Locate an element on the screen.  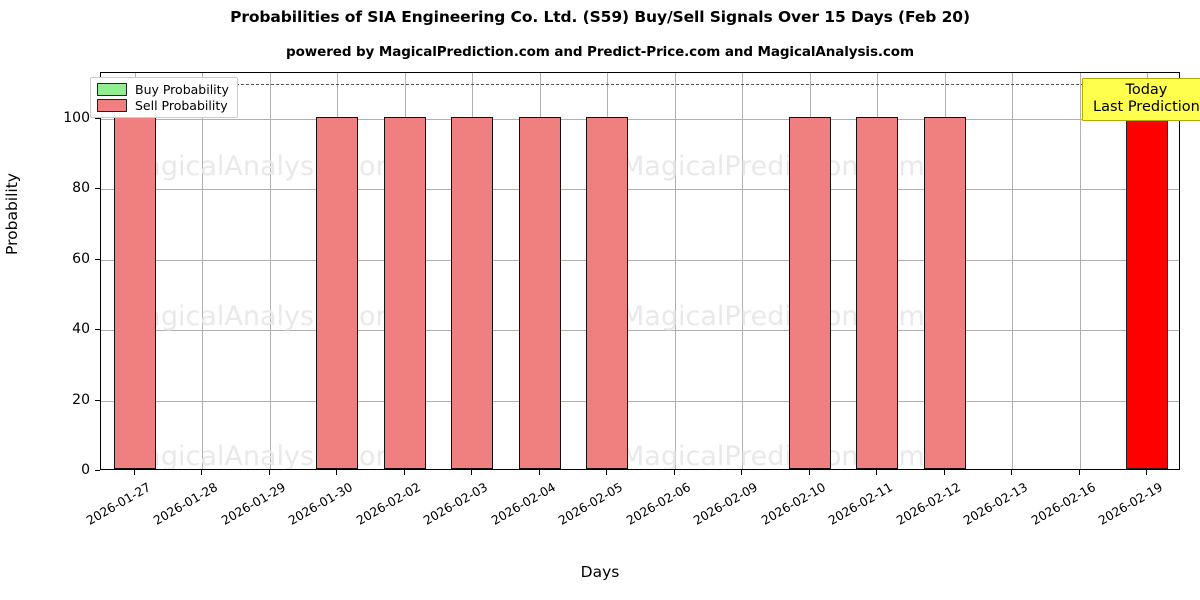
x-axis-tick-label: 2026-02-04 is located at coordinates (523, 504).